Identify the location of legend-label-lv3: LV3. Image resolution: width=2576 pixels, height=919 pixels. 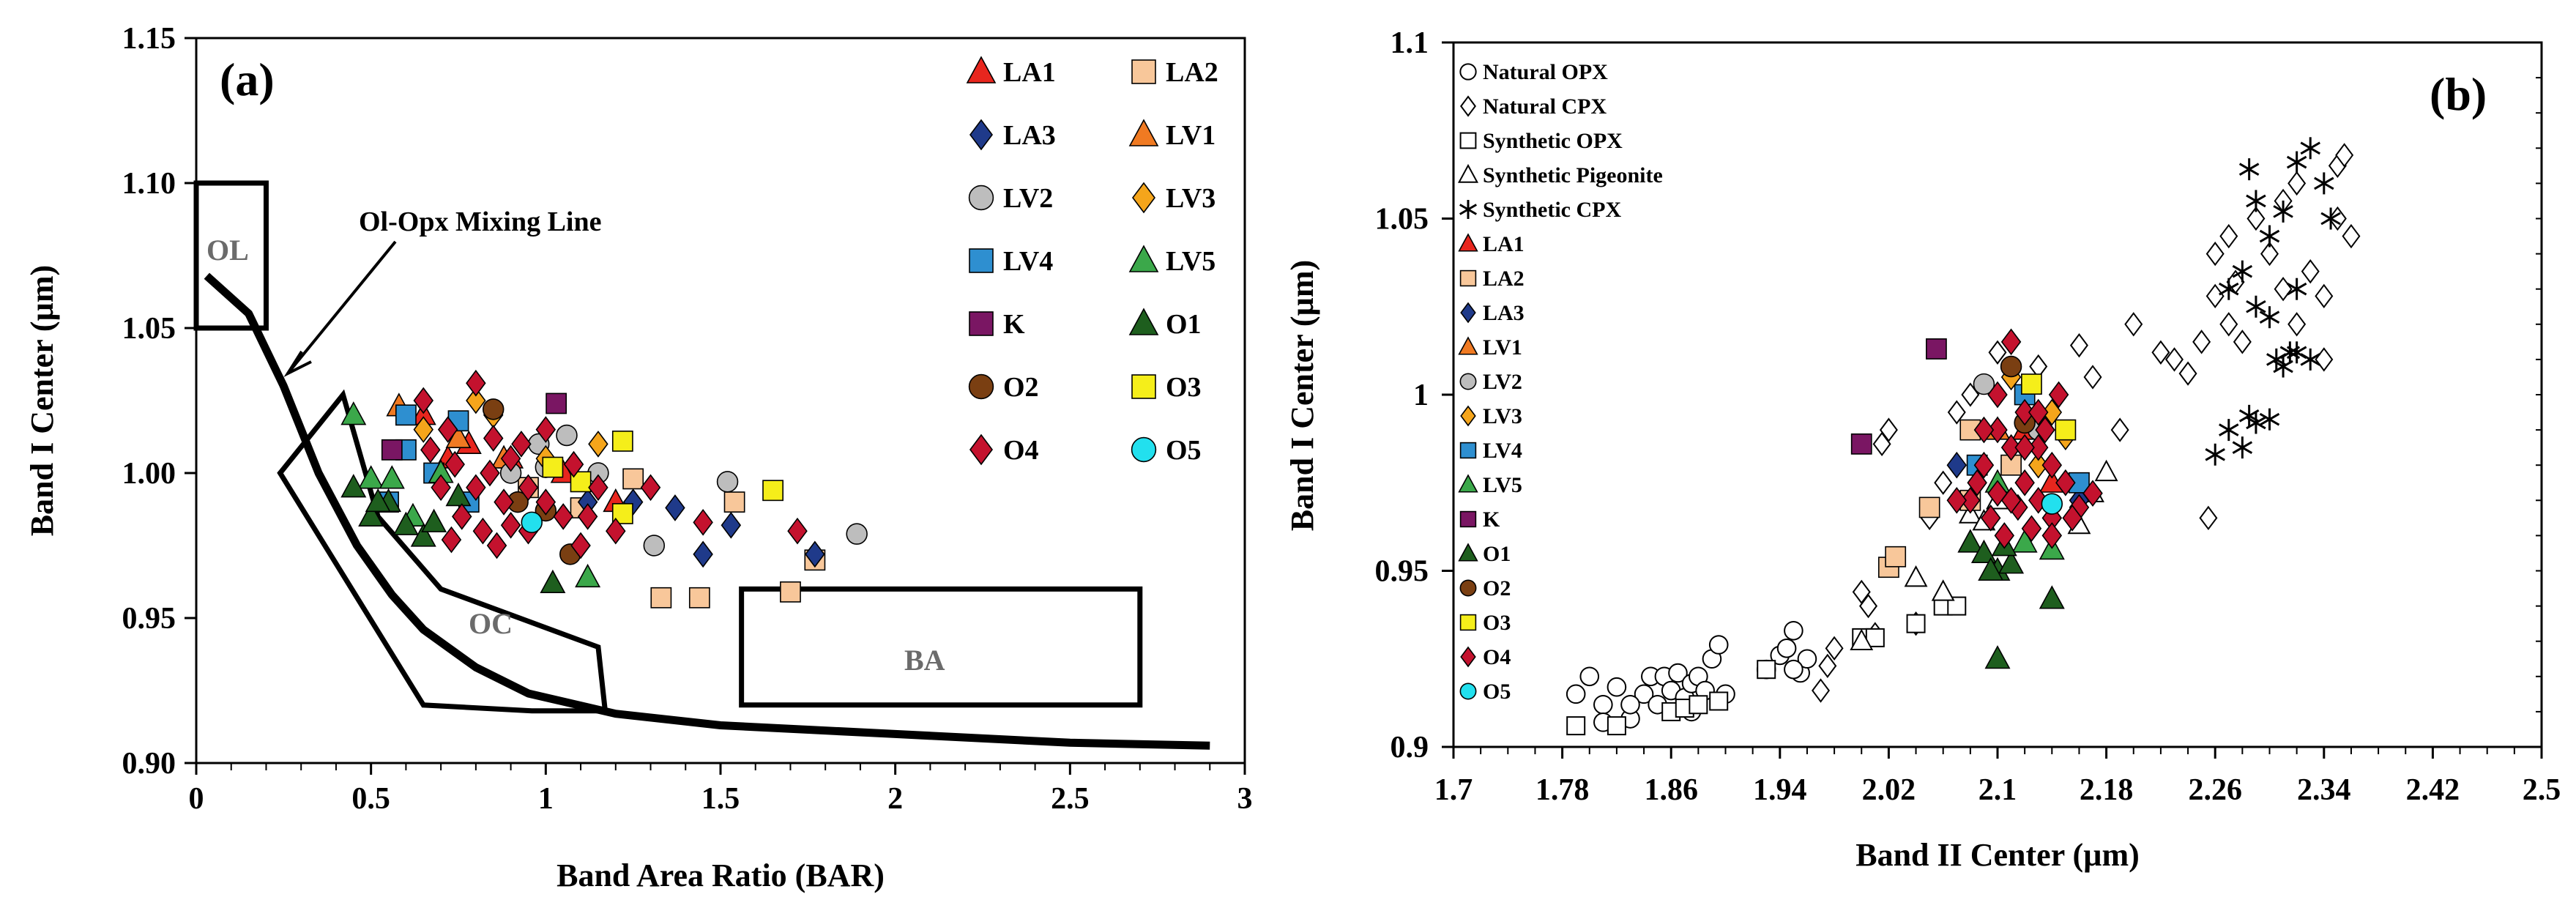
(1502, 416).